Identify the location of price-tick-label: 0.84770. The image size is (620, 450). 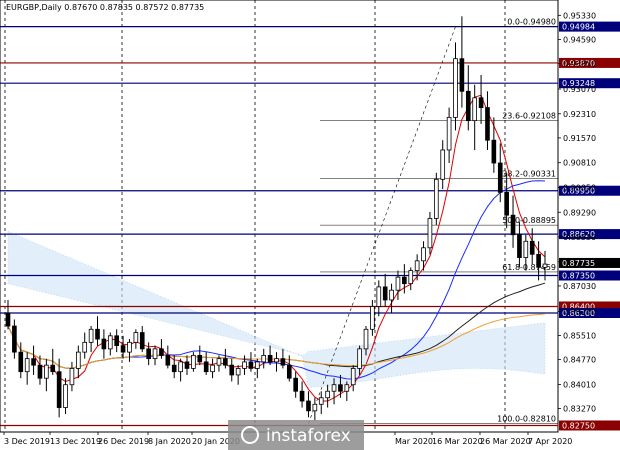
(579, 360).